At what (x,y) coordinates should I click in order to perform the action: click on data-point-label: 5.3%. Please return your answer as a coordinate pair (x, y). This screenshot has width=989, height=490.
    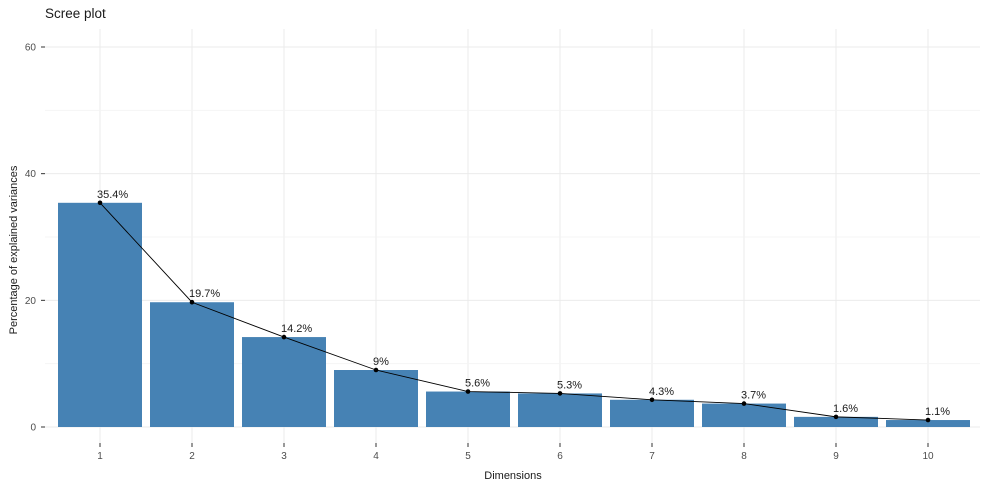
    Looking at the image, I should click on (569, 385).